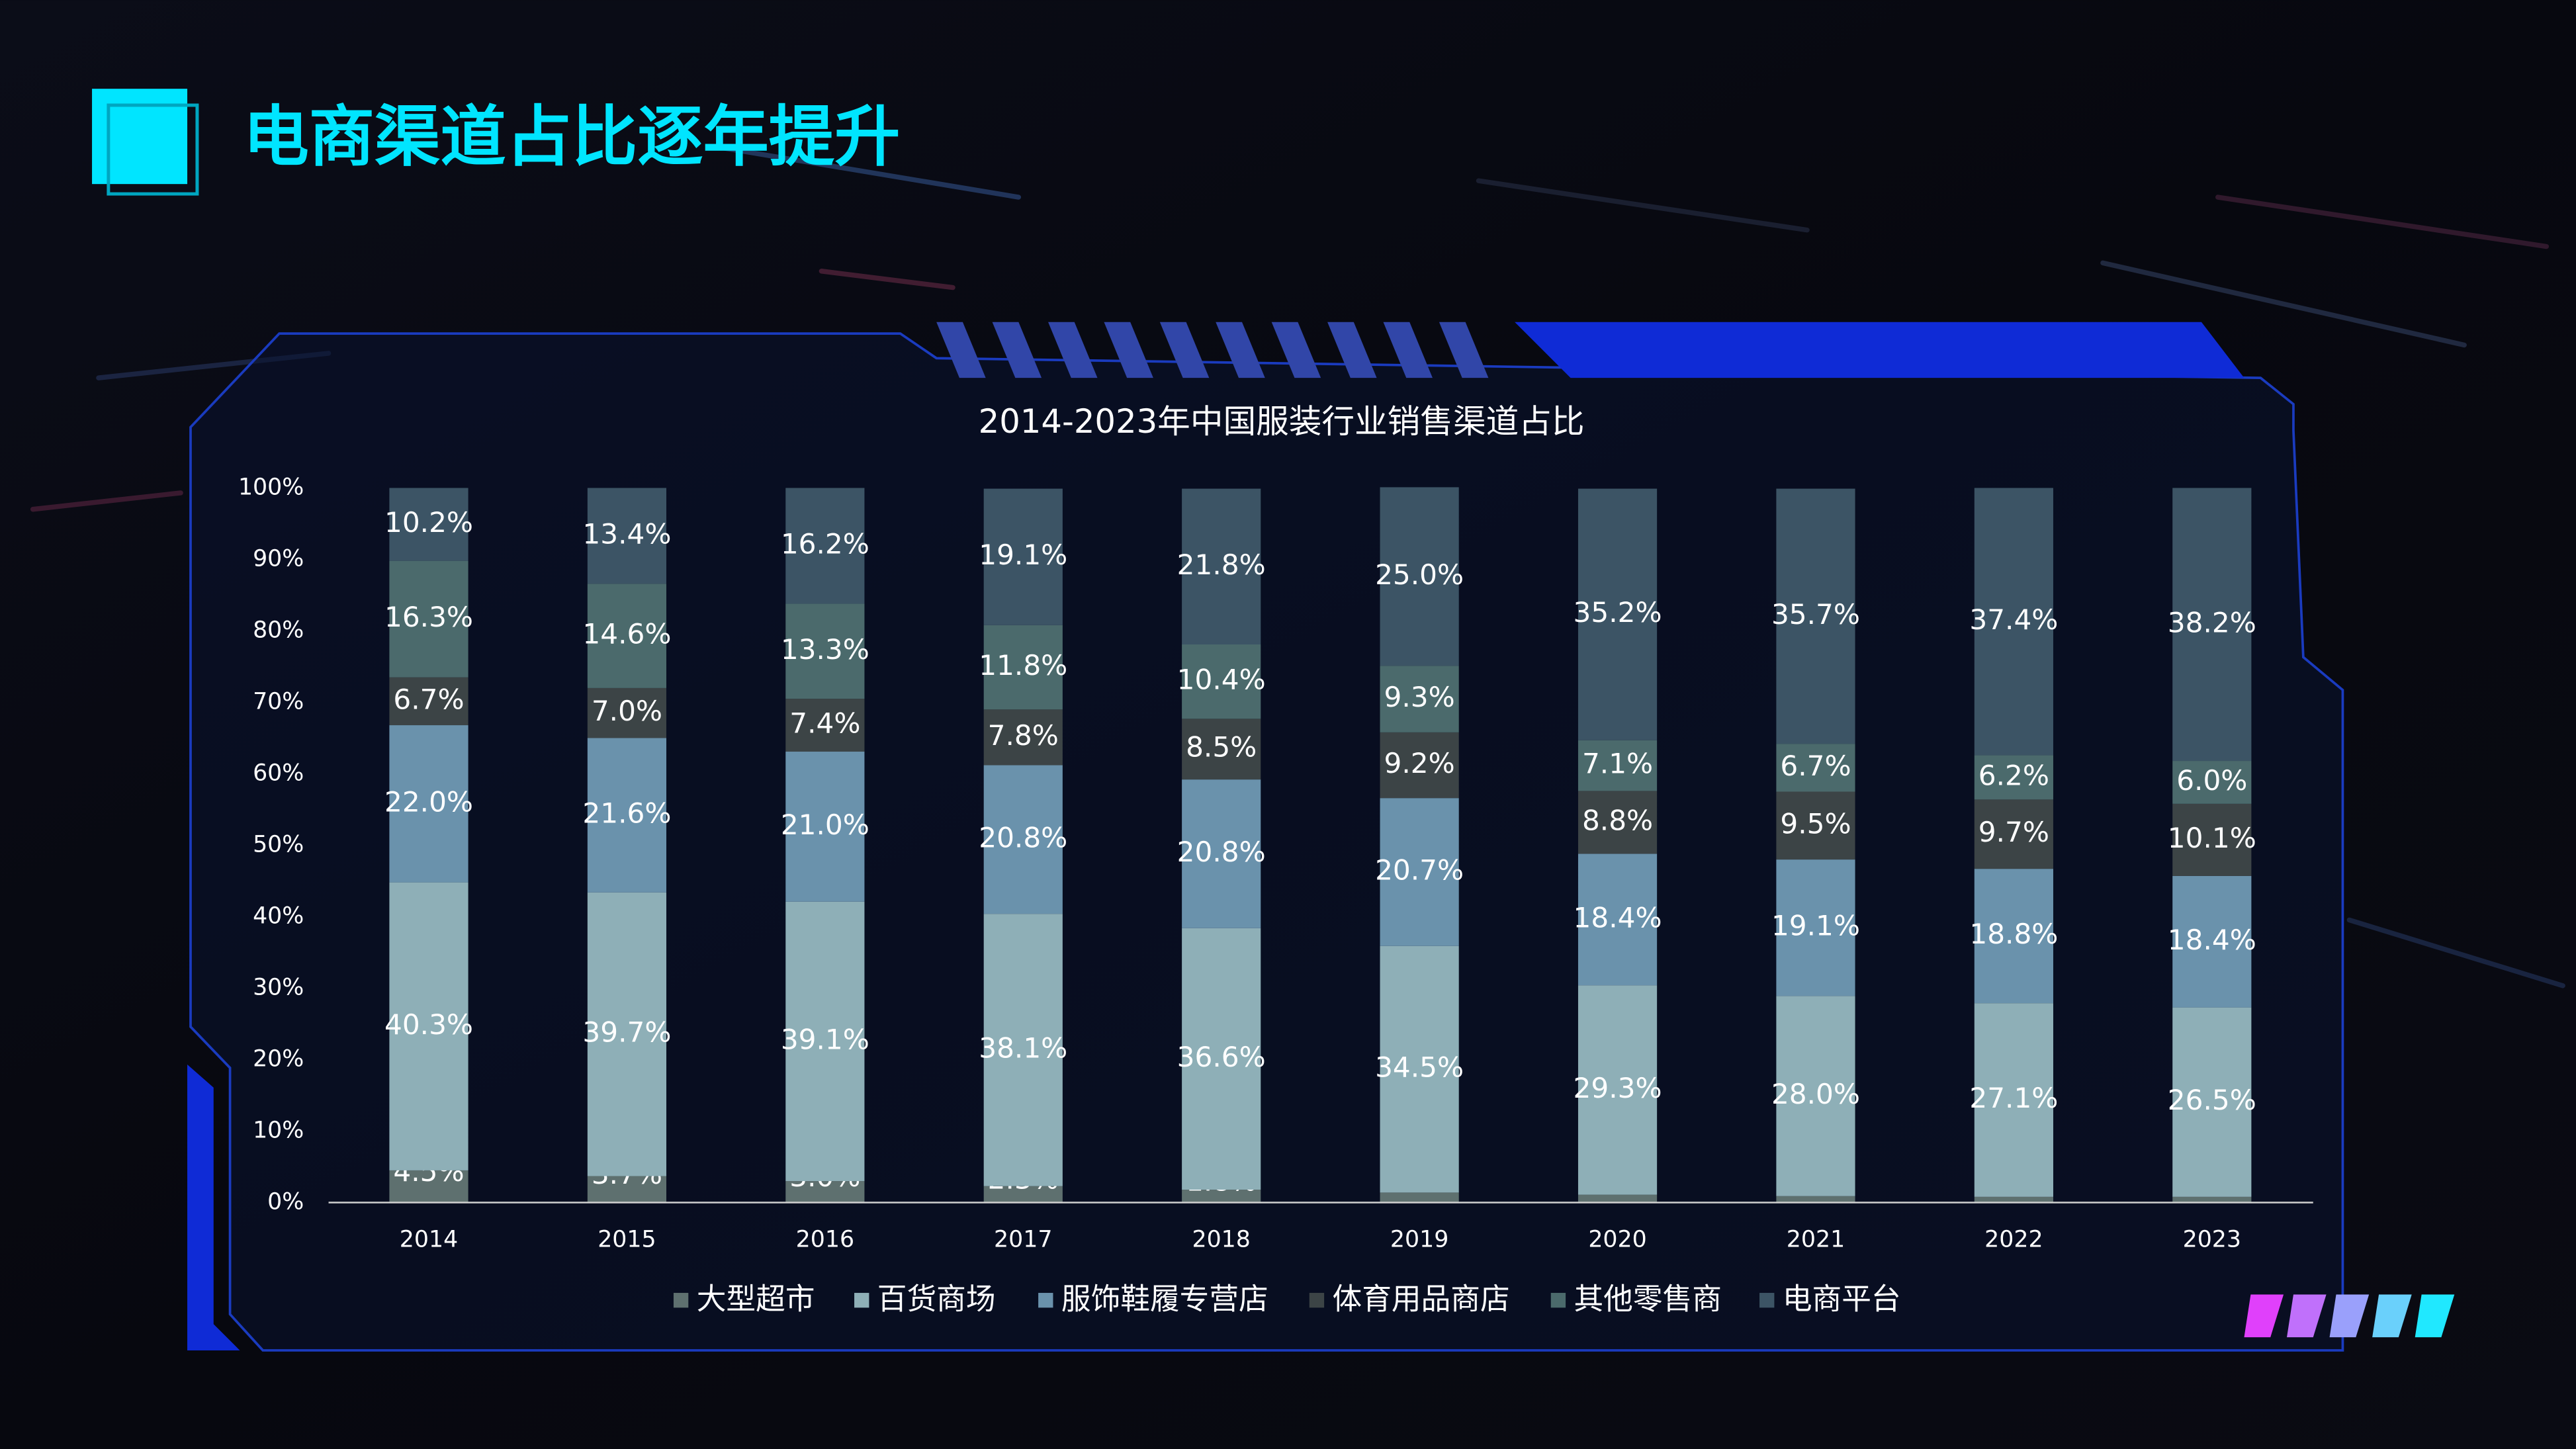 The height and width of the screenshot is (1449, 2576). Describe the element at coordinates (1282, 421) in the screenshot. I see `chart-title: 2014-2023年中国服装行业销售渠道占比` at that location.